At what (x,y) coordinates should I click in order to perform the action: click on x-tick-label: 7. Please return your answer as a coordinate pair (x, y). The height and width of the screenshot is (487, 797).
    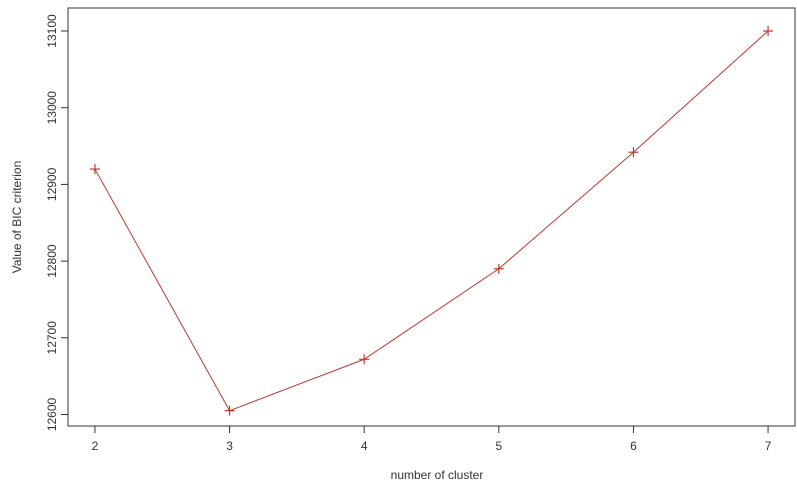
    Looking at the image, I should click on (768, 446).